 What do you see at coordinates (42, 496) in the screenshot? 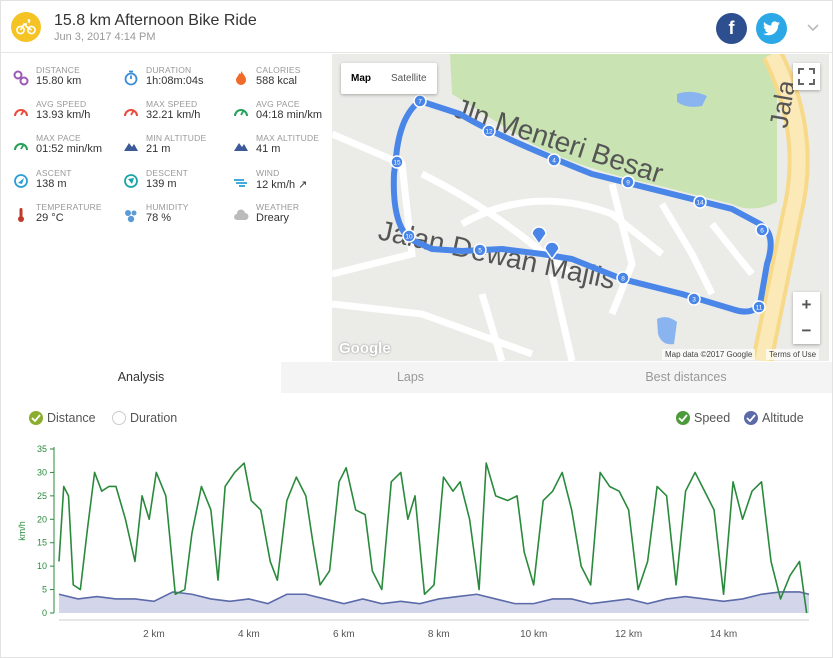
I see `y-tick-label: 25` at bounding box center [42, 496].